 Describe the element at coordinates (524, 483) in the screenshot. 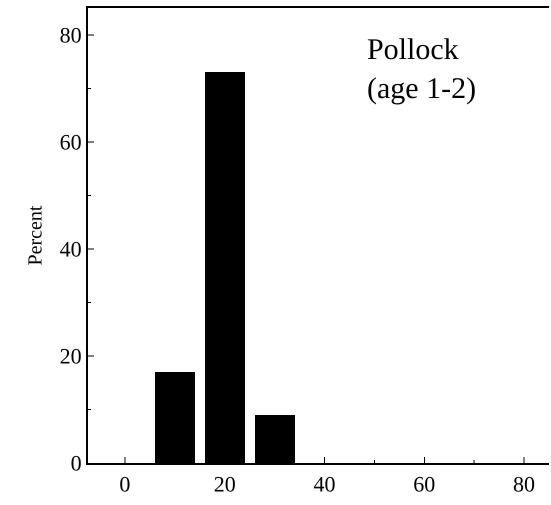

I see `x-tick-label: 80` at that location.